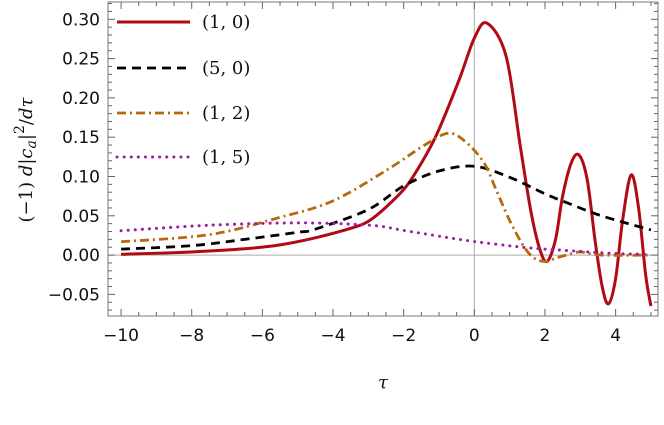 This screenshot has height=425, width=664. I want to click on y-tick-label: 0.10, so click(81, 177).